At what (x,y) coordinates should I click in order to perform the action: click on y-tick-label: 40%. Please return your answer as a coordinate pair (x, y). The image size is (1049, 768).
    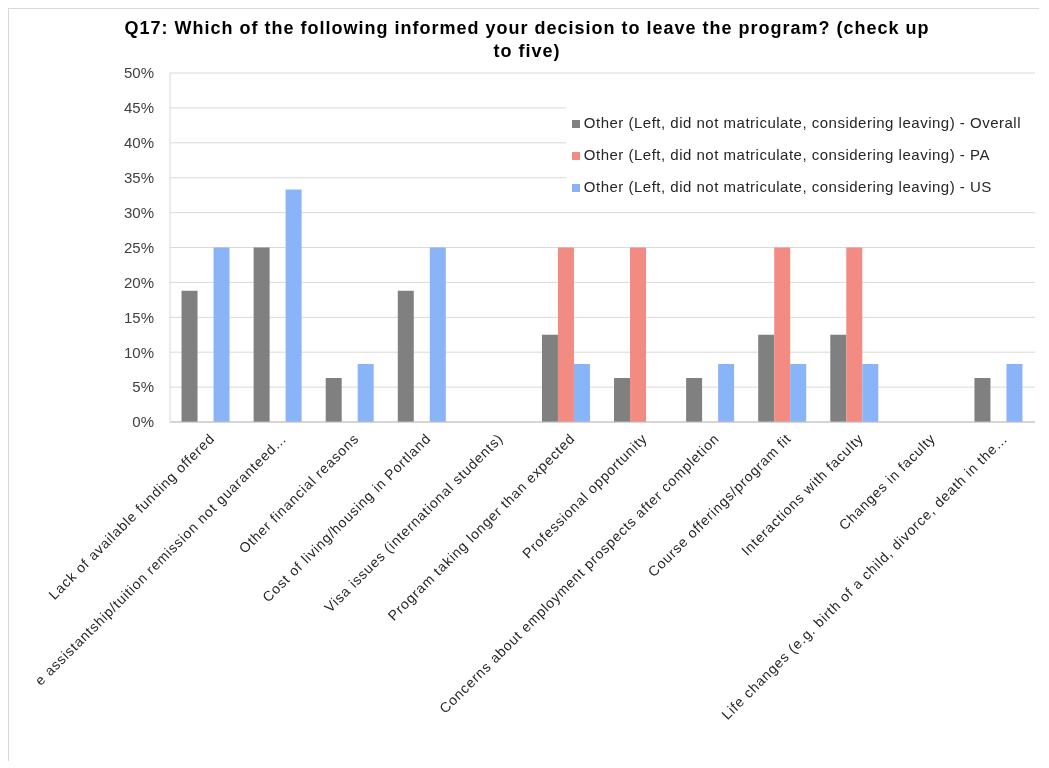
    Looking at the image, I should click on (138, 143).